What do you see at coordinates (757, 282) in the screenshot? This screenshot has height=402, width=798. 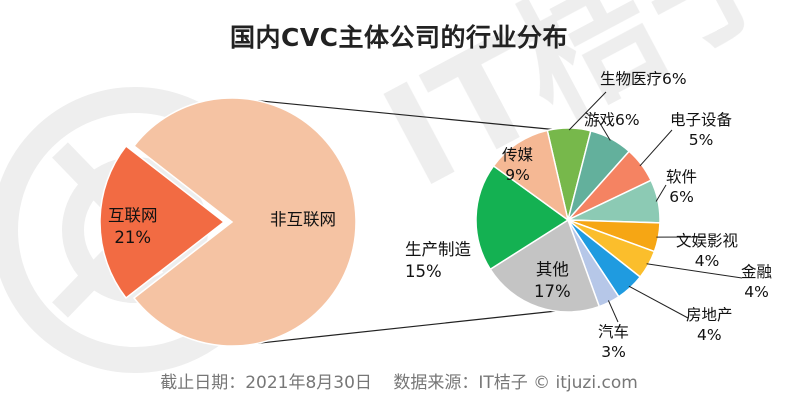 I see `data-label-金融: 金融 4%` at bounding box center [757, 282].